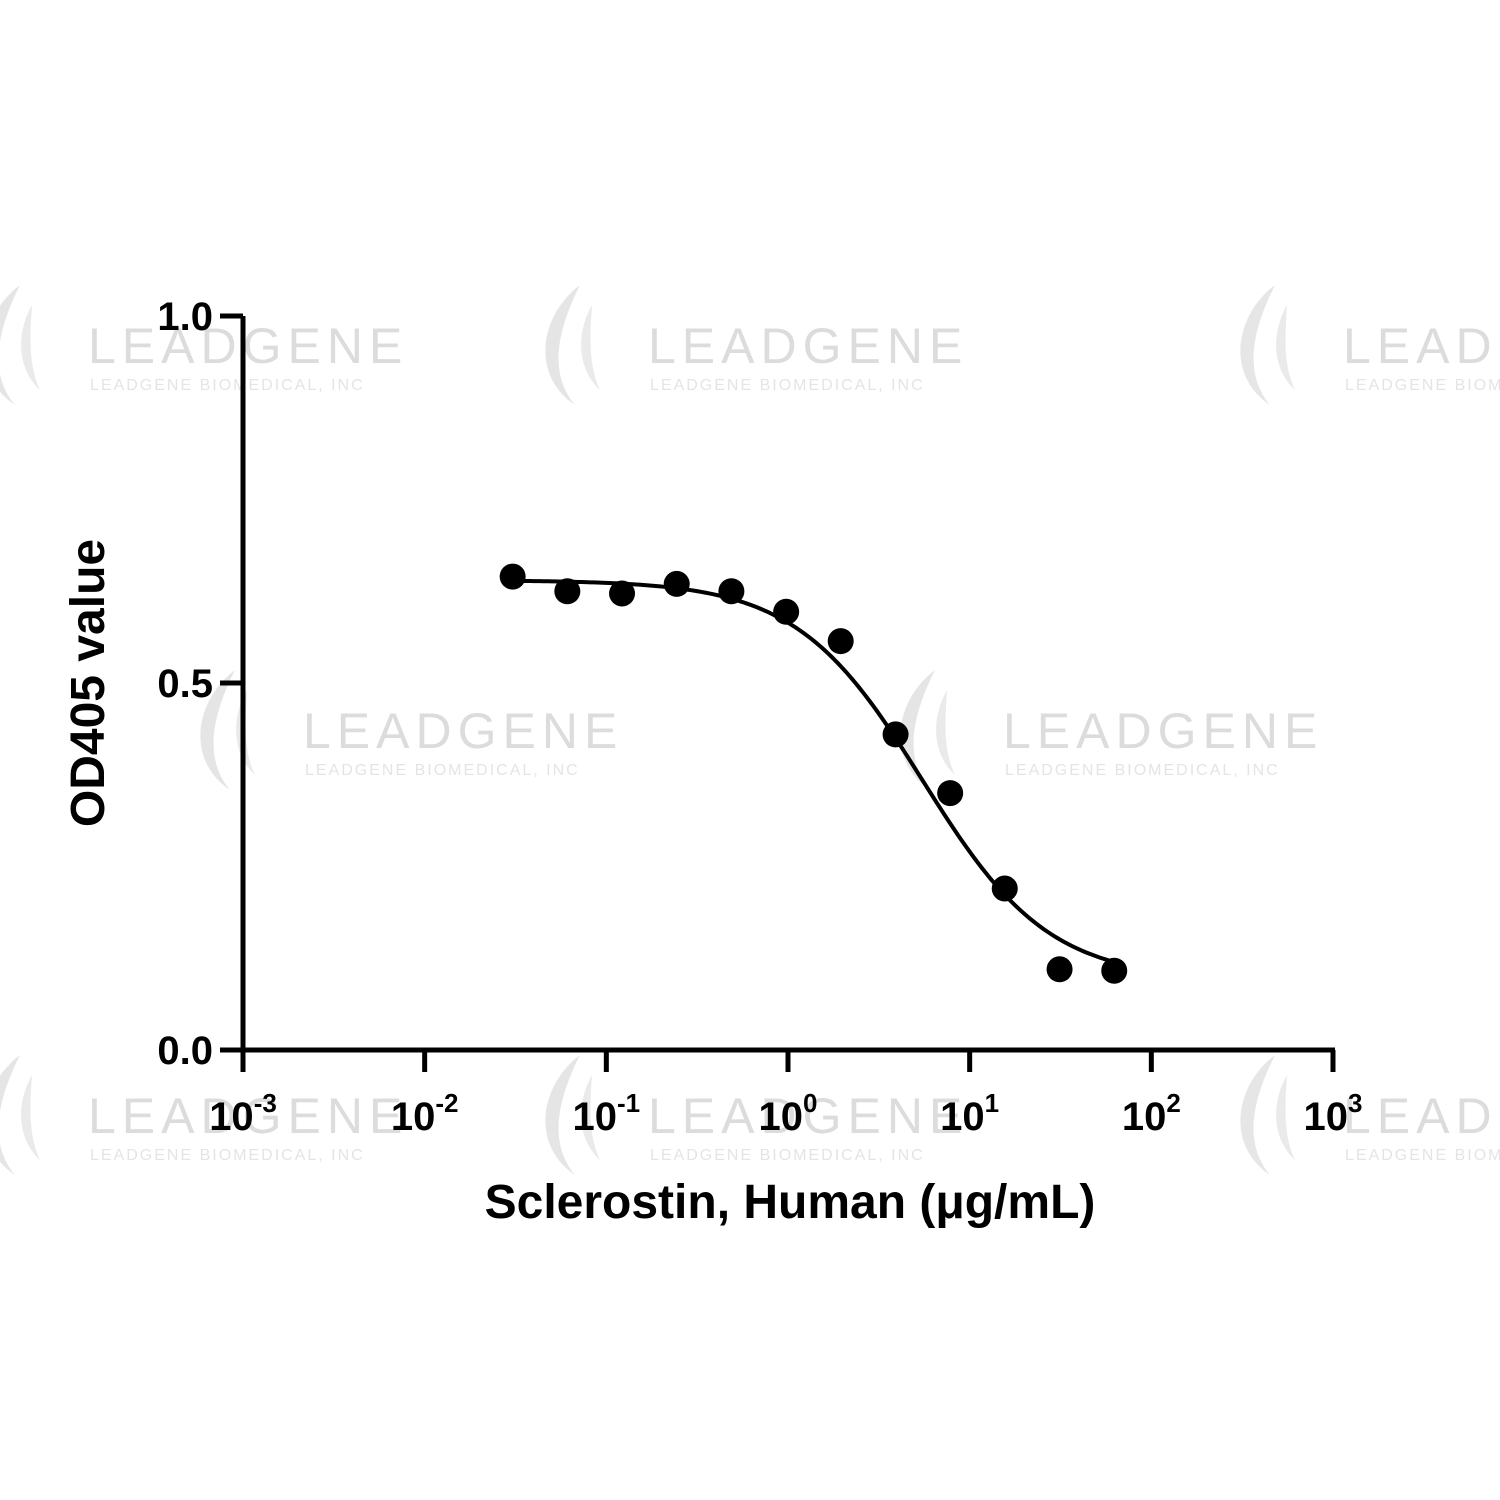 The height and width of the screenshot is (1500, 1500). I want to click on y-tick-label: 0.0, so click(185, 1051).